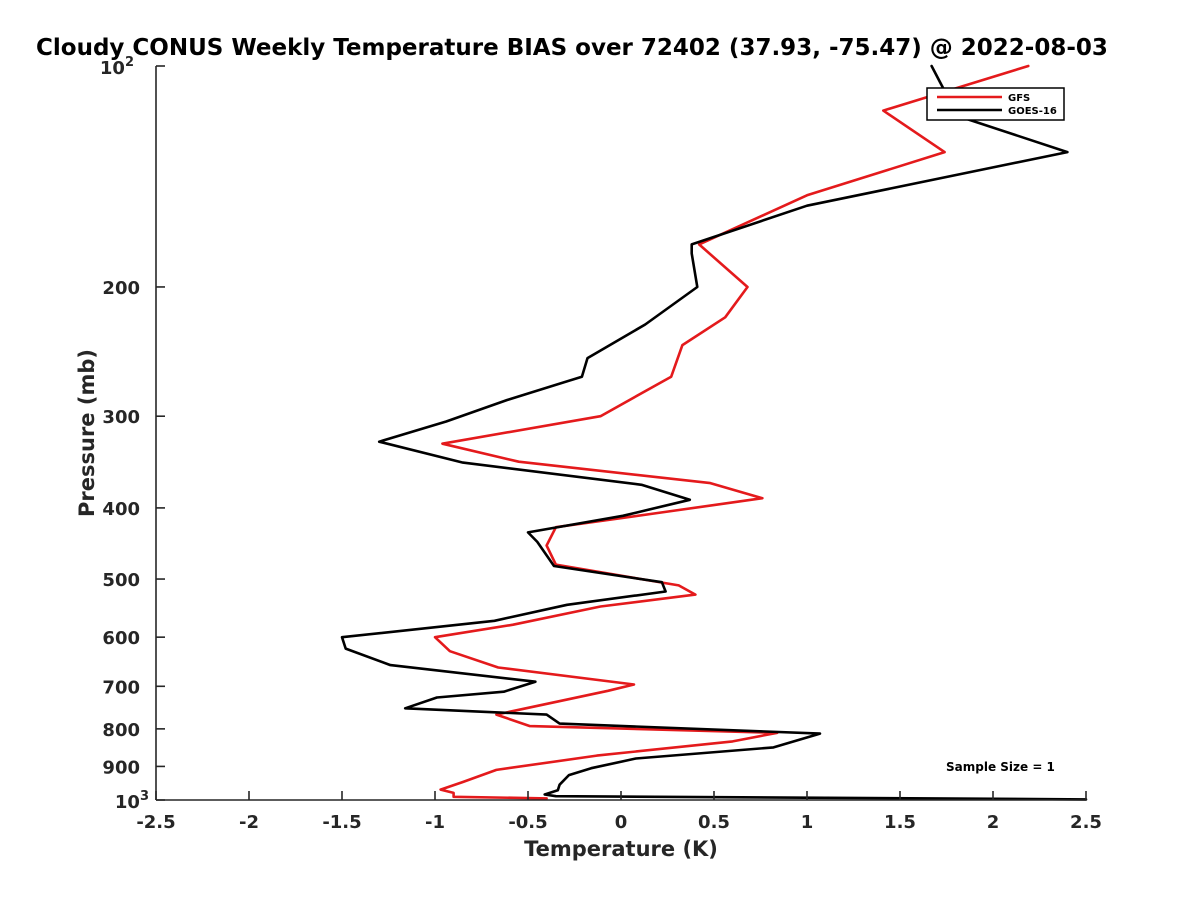 This screenshot has height=900, width=1200. Describe the element at coordinates (527, 822) in the screenshot. I see `x-tick-label: -0.5` at that location.